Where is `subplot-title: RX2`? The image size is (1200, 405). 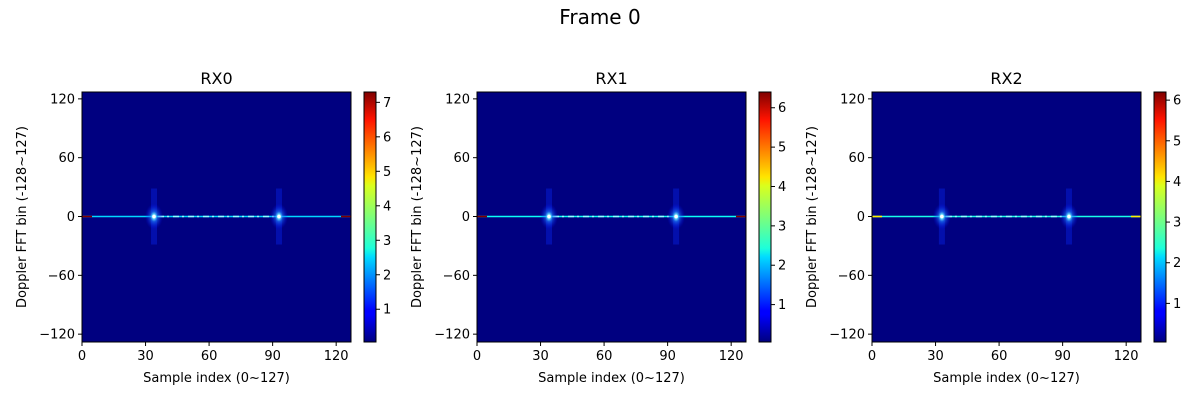
subplot-title: RX2 is located at coordinates (1006, 78).